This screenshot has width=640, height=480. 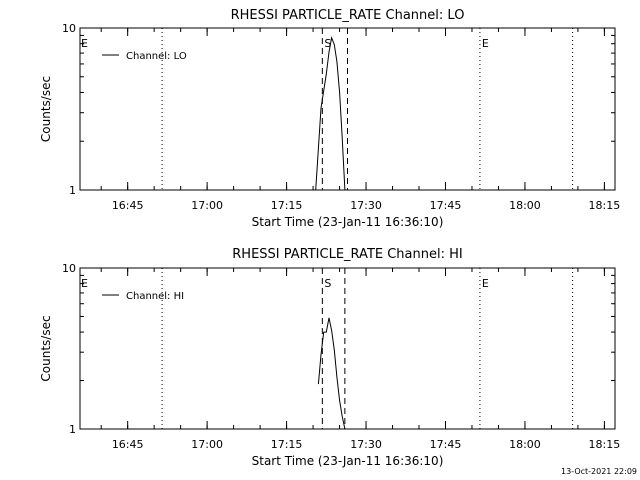 What do you see at coordinates (348, 15) in the screenshot?
I see `chart-title: RHESSI PARTICLE_RATE Channel: LO` at bounding box center [348, 15].